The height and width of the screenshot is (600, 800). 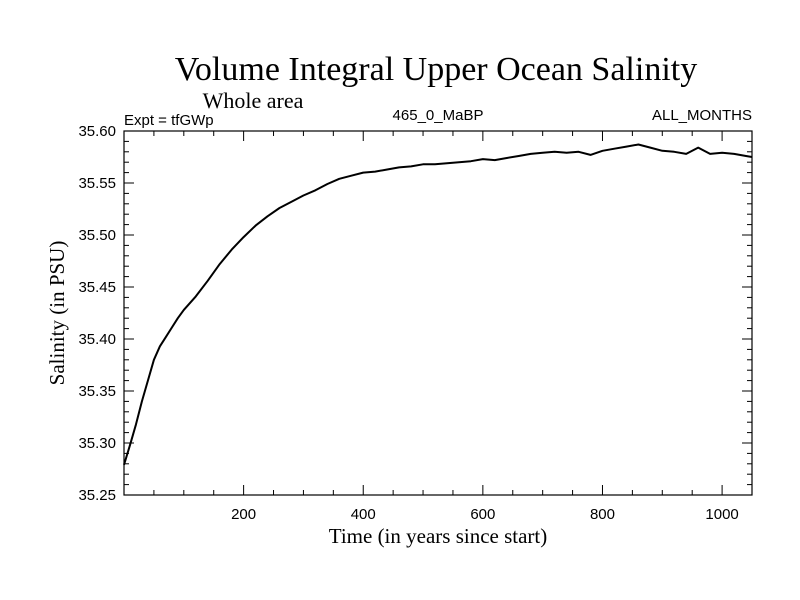 I want to click on y-tick-label: 35.60, so click(x=97, y=131).